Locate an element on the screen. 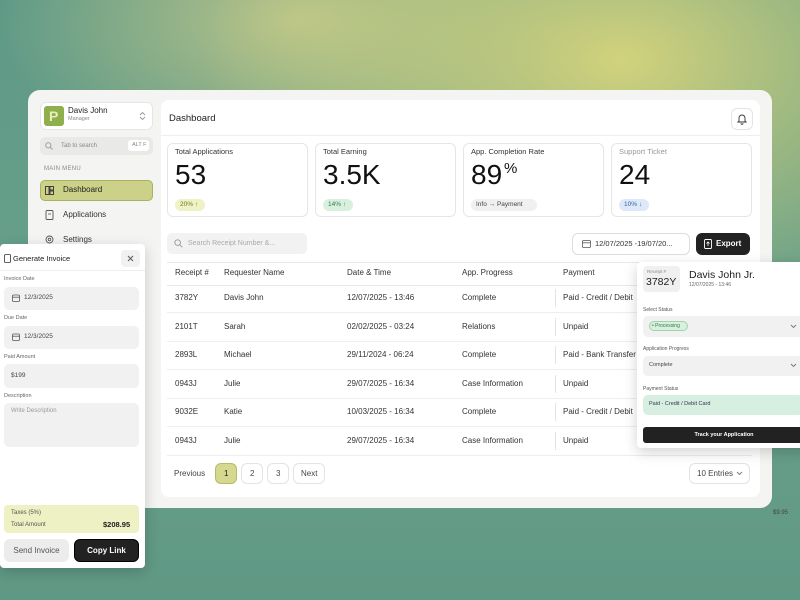 The image size is (800, 600). copy-link-button: Copy Link is located at coordinates (106, 550).